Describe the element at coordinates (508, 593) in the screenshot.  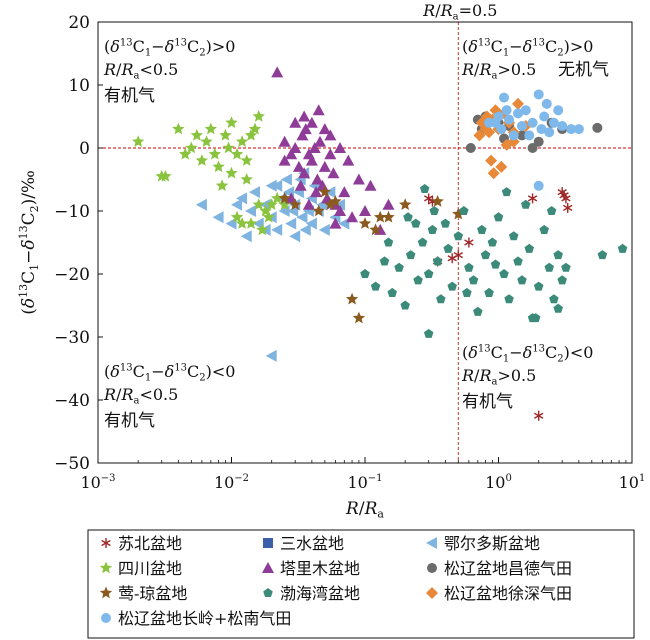
I see `legend-label: 松辽盆地徐深气田` at that location.